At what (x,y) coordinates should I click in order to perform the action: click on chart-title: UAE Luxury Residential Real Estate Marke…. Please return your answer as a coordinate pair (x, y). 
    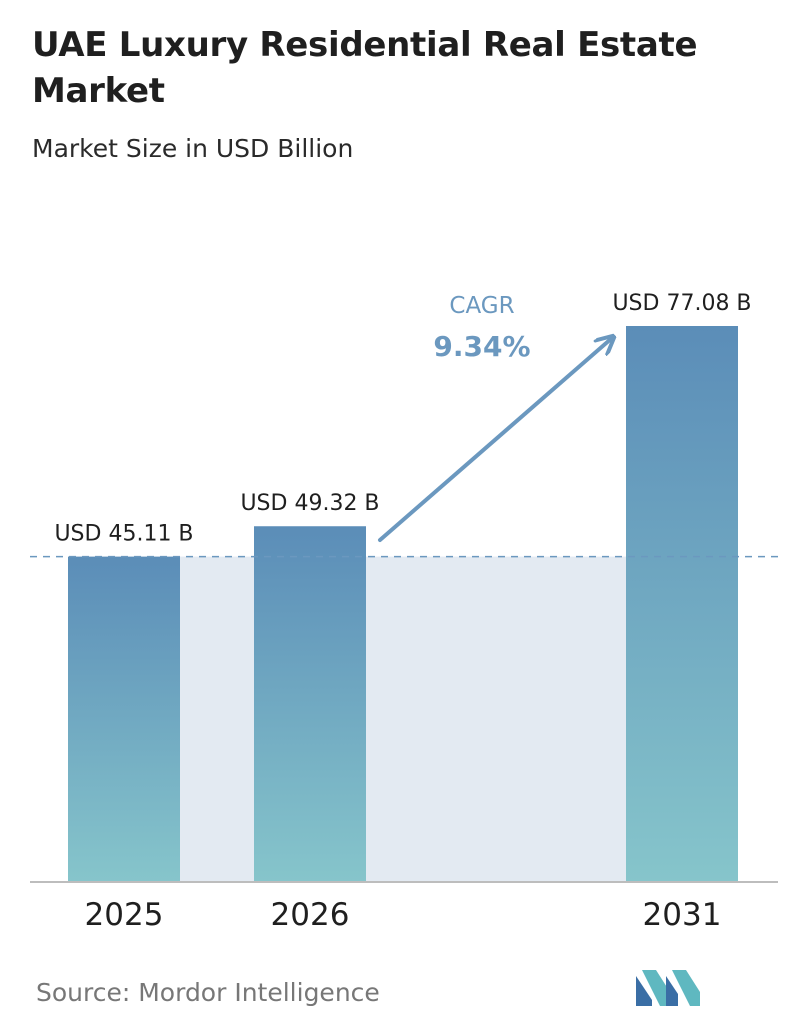
    Looking at the image, I should click on (365, 68).